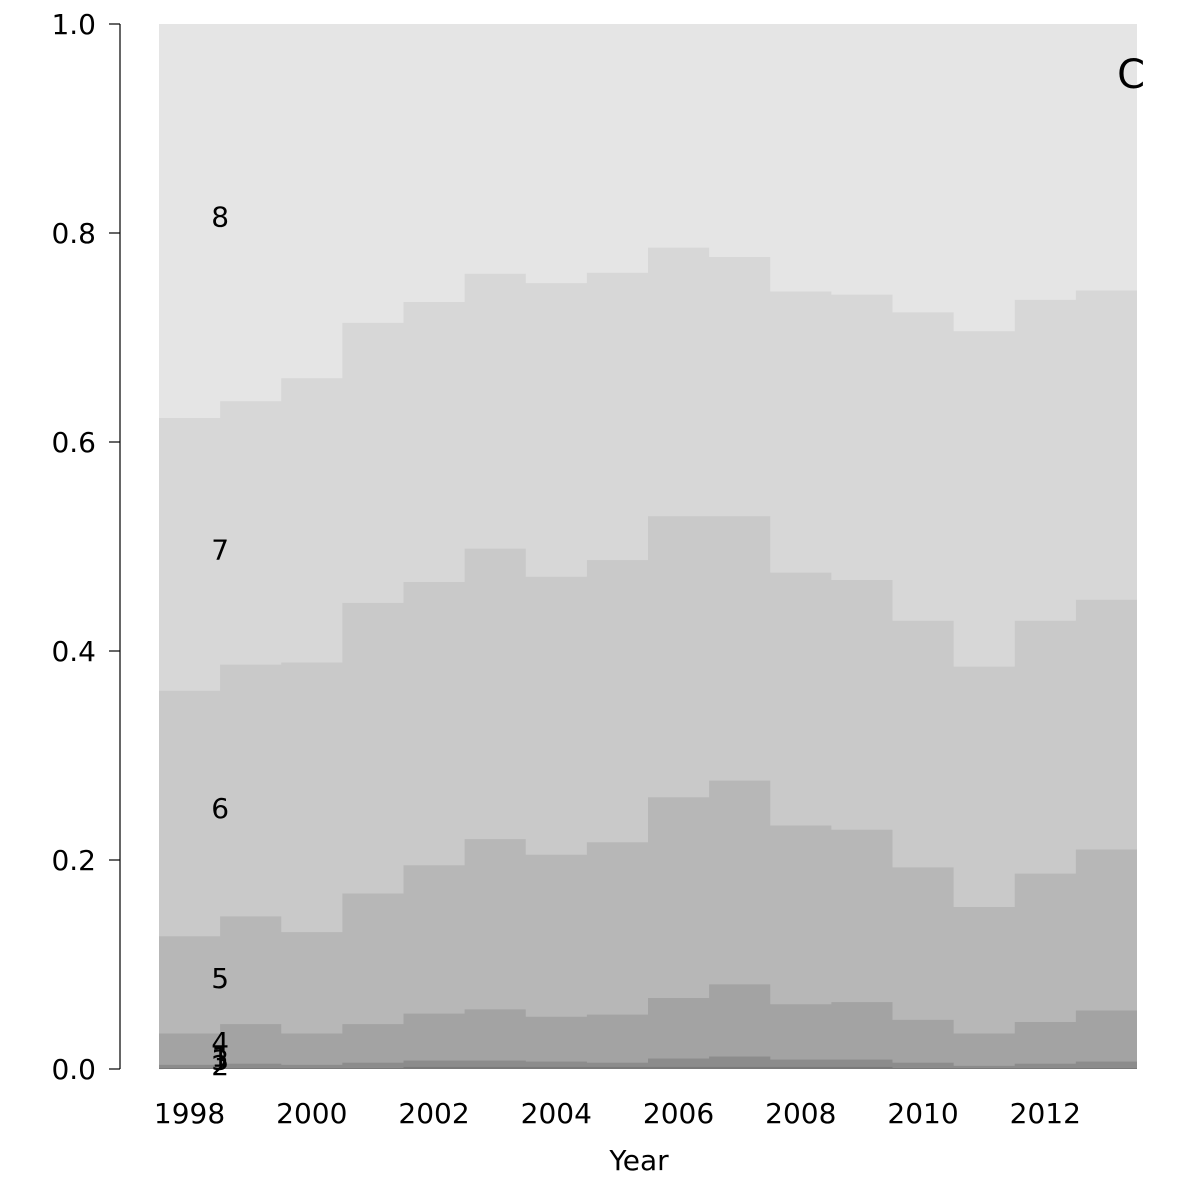 This screenshot has width=1200, height=1200. Describe the element at coordinates (638, 1160) in the screenshot. I see `x-axis-title: Year` at that location.